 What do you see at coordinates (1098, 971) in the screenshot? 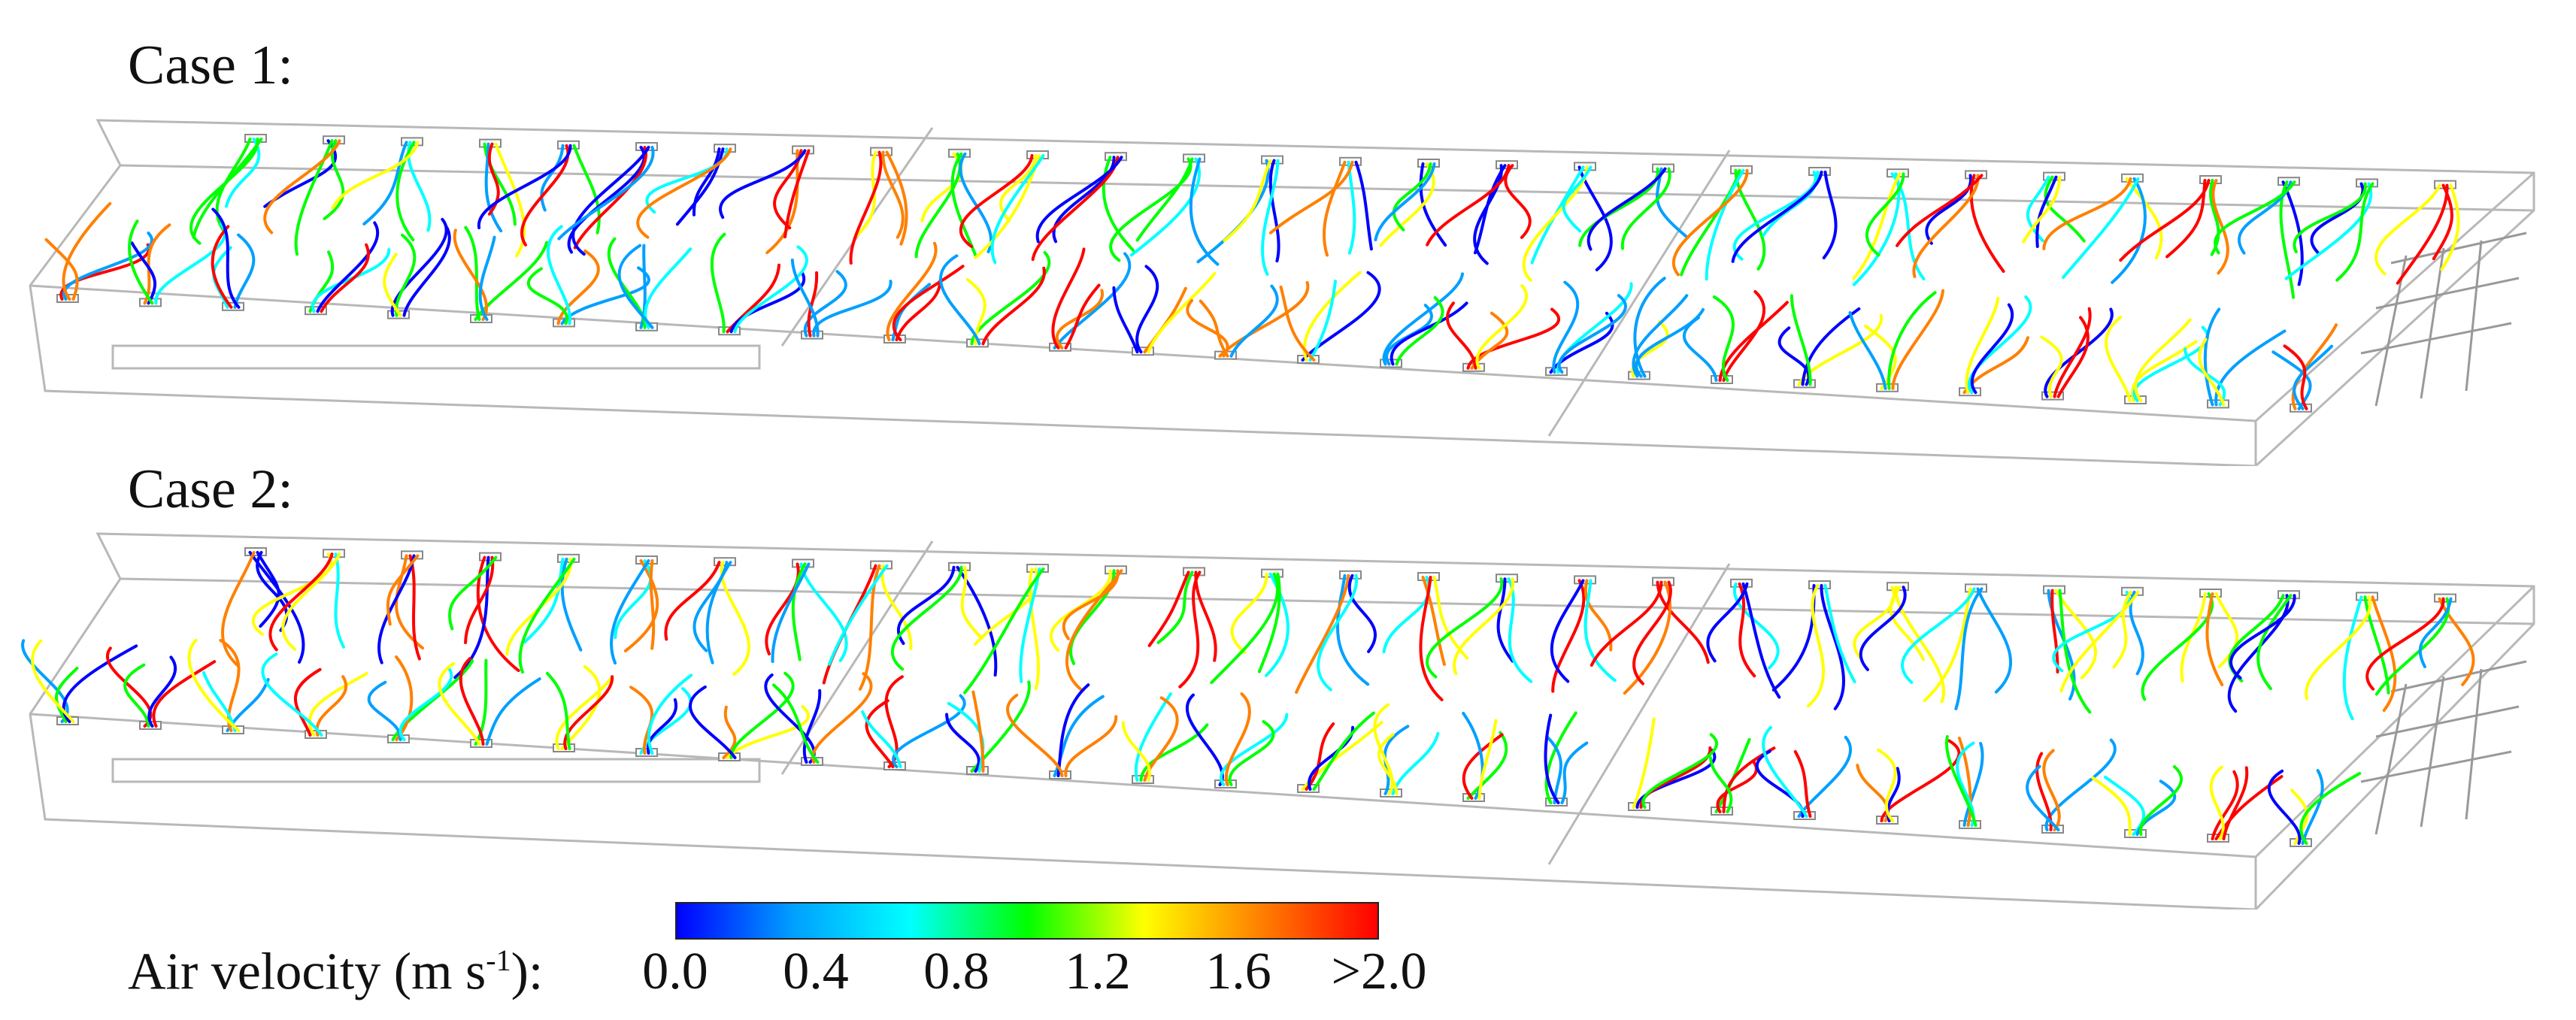
I see `colorbar-tick-3: 1.2` at bounding box center [1098, 971].